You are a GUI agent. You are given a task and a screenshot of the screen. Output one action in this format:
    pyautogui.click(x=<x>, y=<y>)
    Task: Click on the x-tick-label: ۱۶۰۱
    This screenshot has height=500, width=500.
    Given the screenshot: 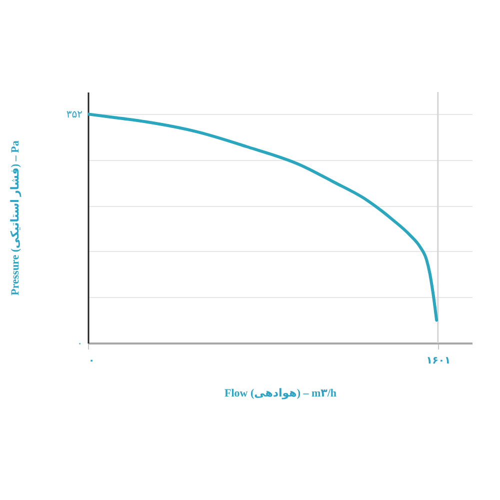 What is the action you would take?
    pyautogui.click(x=438, y=361)
    